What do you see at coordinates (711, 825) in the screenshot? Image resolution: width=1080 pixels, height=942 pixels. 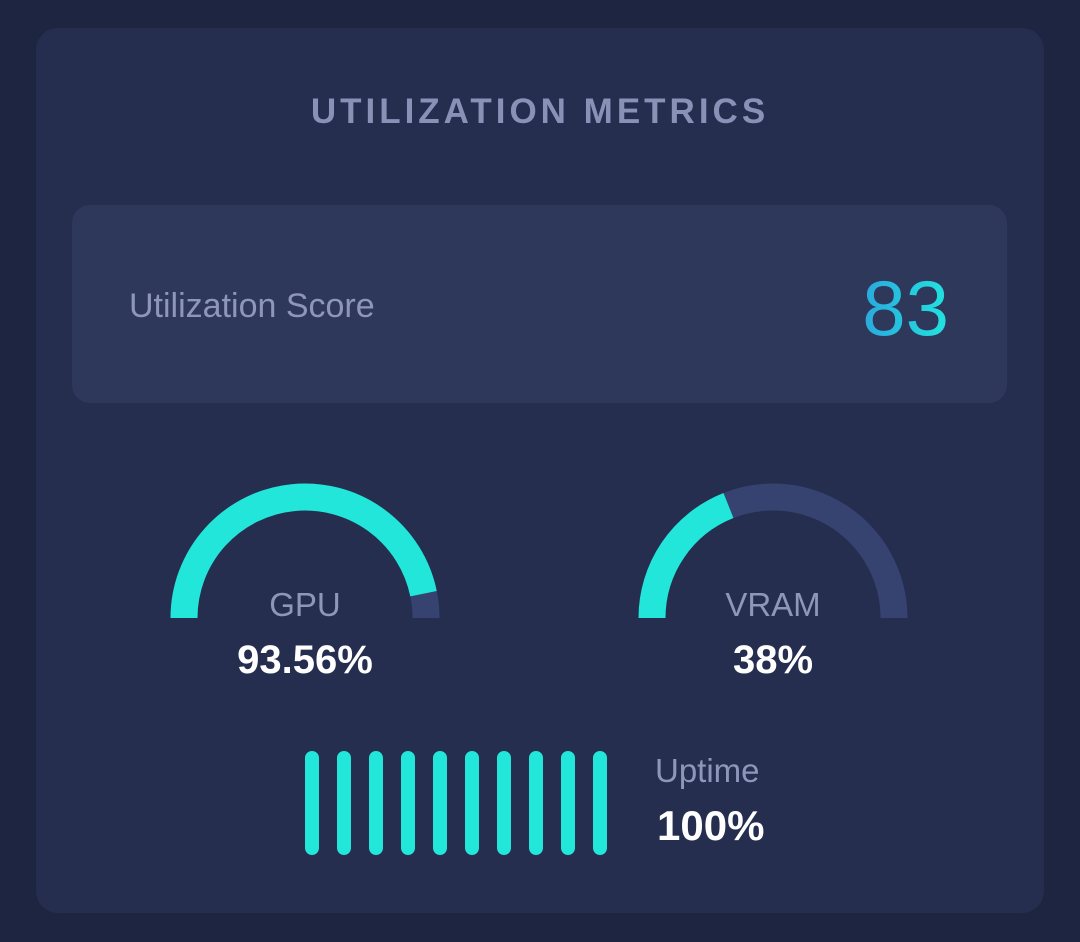 I see `uptime-value: 100%` at bounding box center [711, 825].